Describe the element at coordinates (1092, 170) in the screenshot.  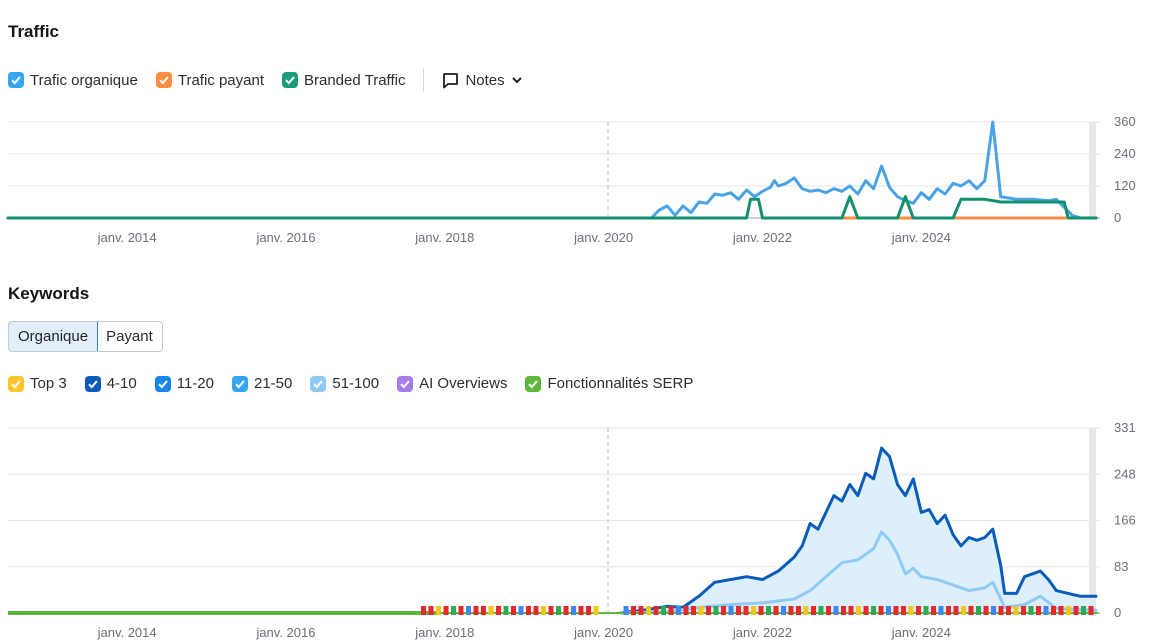
I see `chart-scroll-handle` at that location.